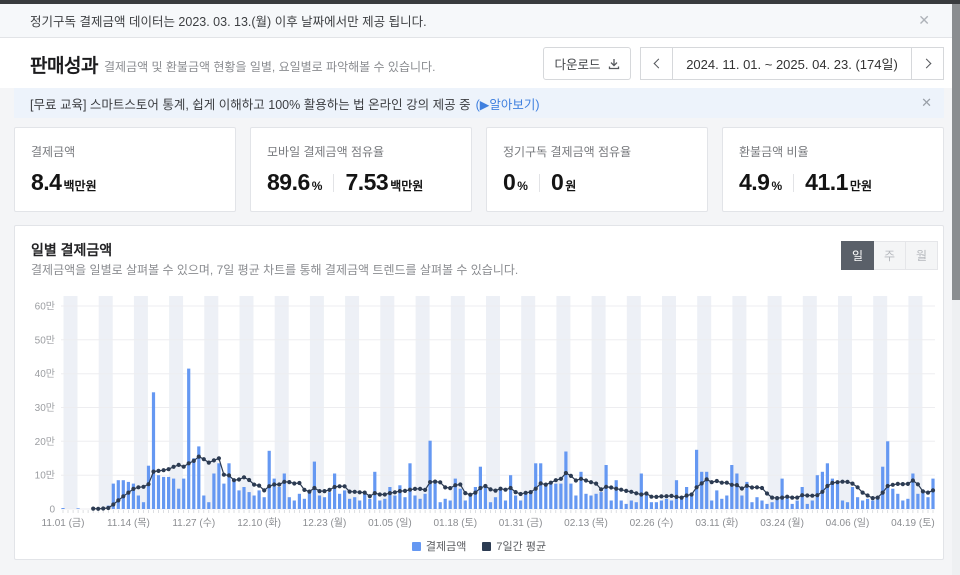 The image size is (960, 575). I want to click on scrollbar-track, so click(956, 289).